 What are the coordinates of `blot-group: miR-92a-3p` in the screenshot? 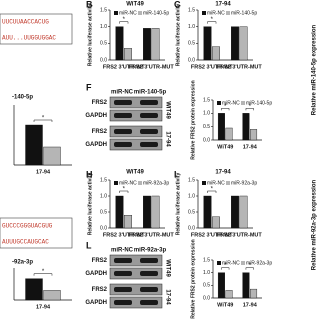 It's located at (150, 251).